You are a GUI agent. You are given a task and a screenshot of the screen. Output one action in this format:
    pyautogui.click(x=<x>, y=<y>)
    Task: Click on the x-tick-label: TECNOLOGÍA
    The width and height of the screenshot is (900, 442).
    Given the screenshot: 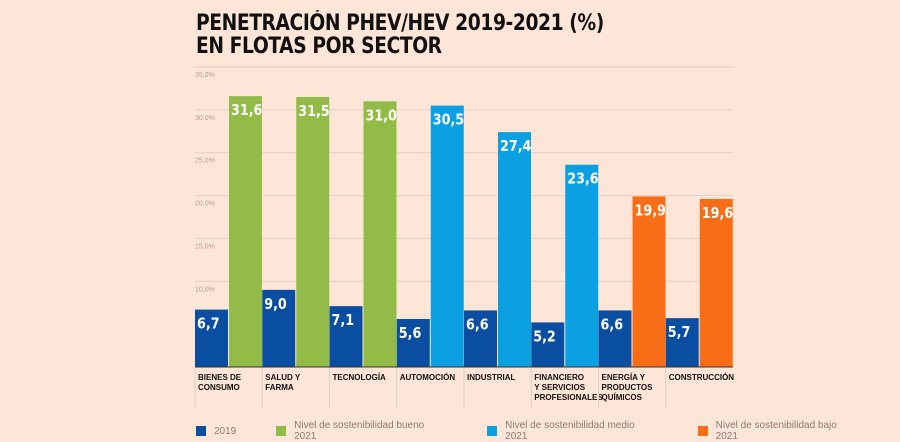 What is the action you would take?
    pyautogui.click(x=360, y=377)
    